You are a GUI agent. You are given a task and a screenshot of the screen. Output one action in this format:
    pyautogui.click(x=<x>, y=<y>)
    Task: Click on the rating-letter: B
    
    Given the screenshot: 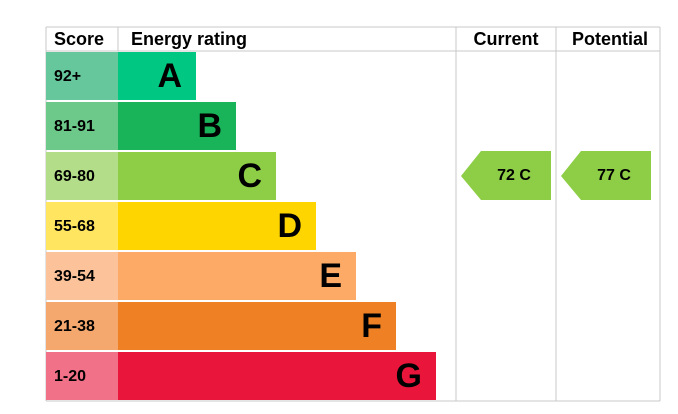 What is the action you would take?
    pyautogui.click(x=209, y=126)
    